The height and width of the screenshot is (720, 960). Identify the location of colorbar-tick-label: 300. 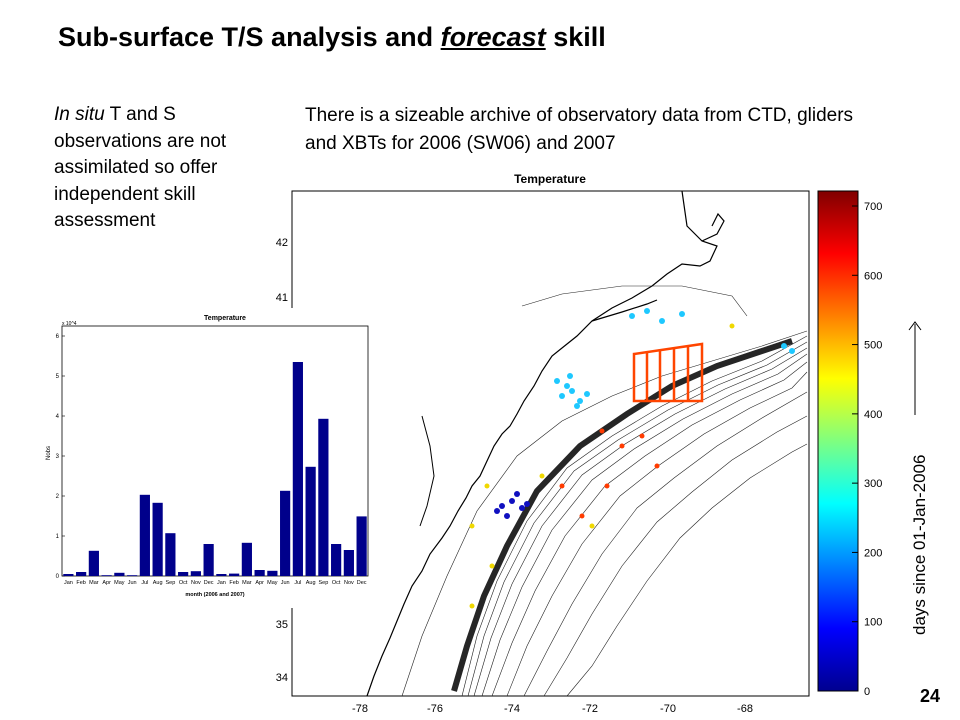
(873, 484).